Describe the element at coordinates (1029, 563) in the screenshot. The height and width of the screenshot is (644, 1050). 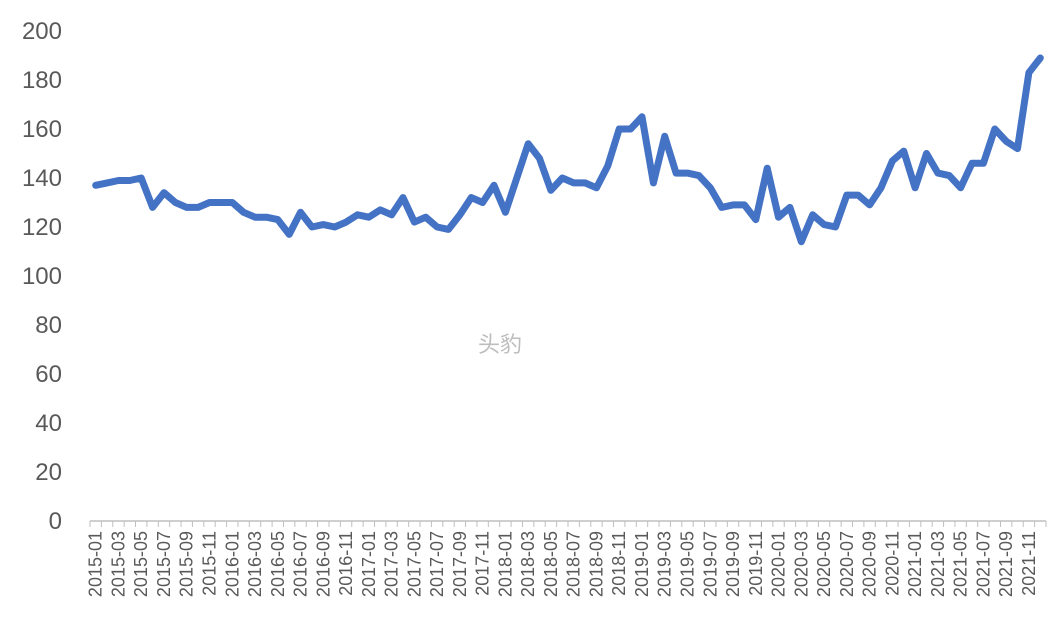
I see `x-tick-label: 2021-11` at that location.